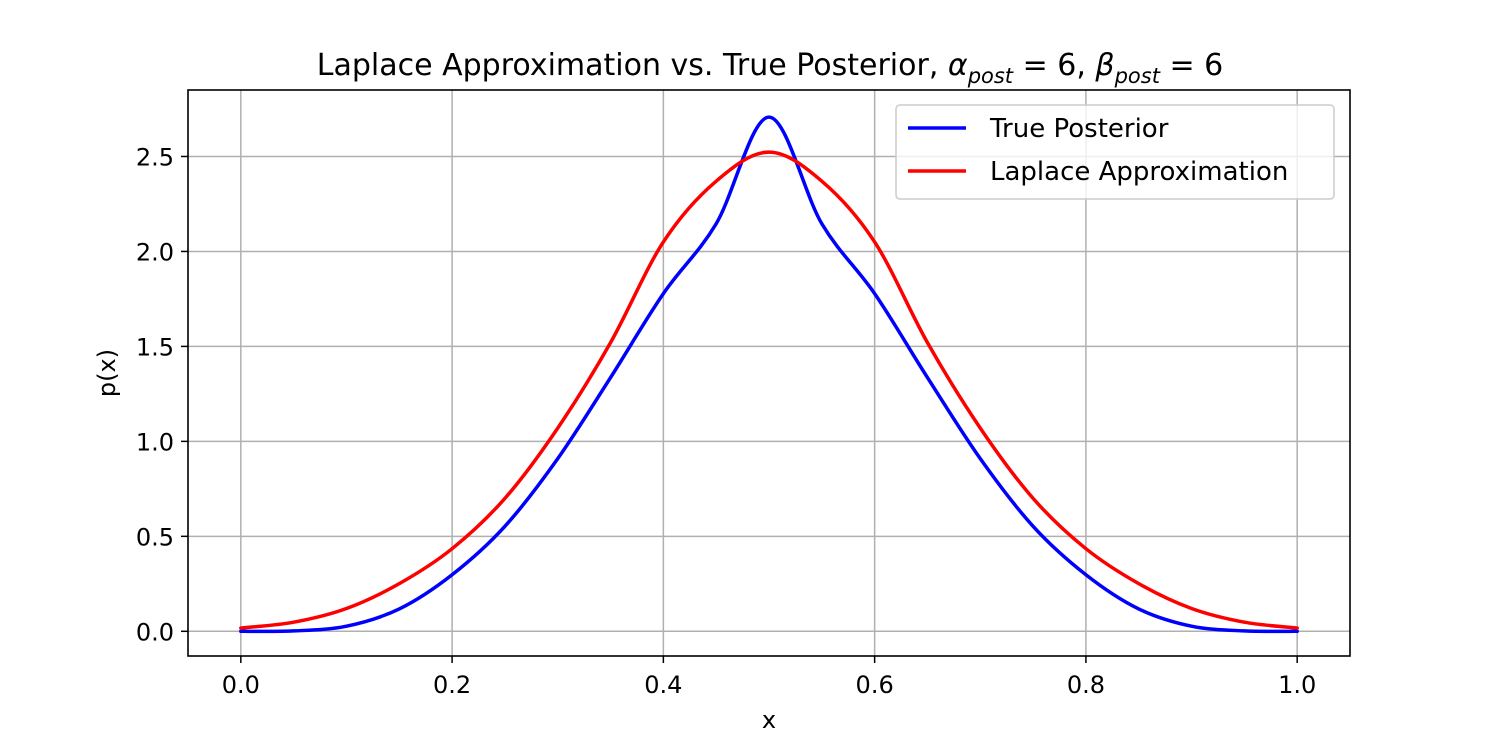 This screenshot has height=750, width=1500. I want to click on title-alpha-subscript: post, so click(990, 76).